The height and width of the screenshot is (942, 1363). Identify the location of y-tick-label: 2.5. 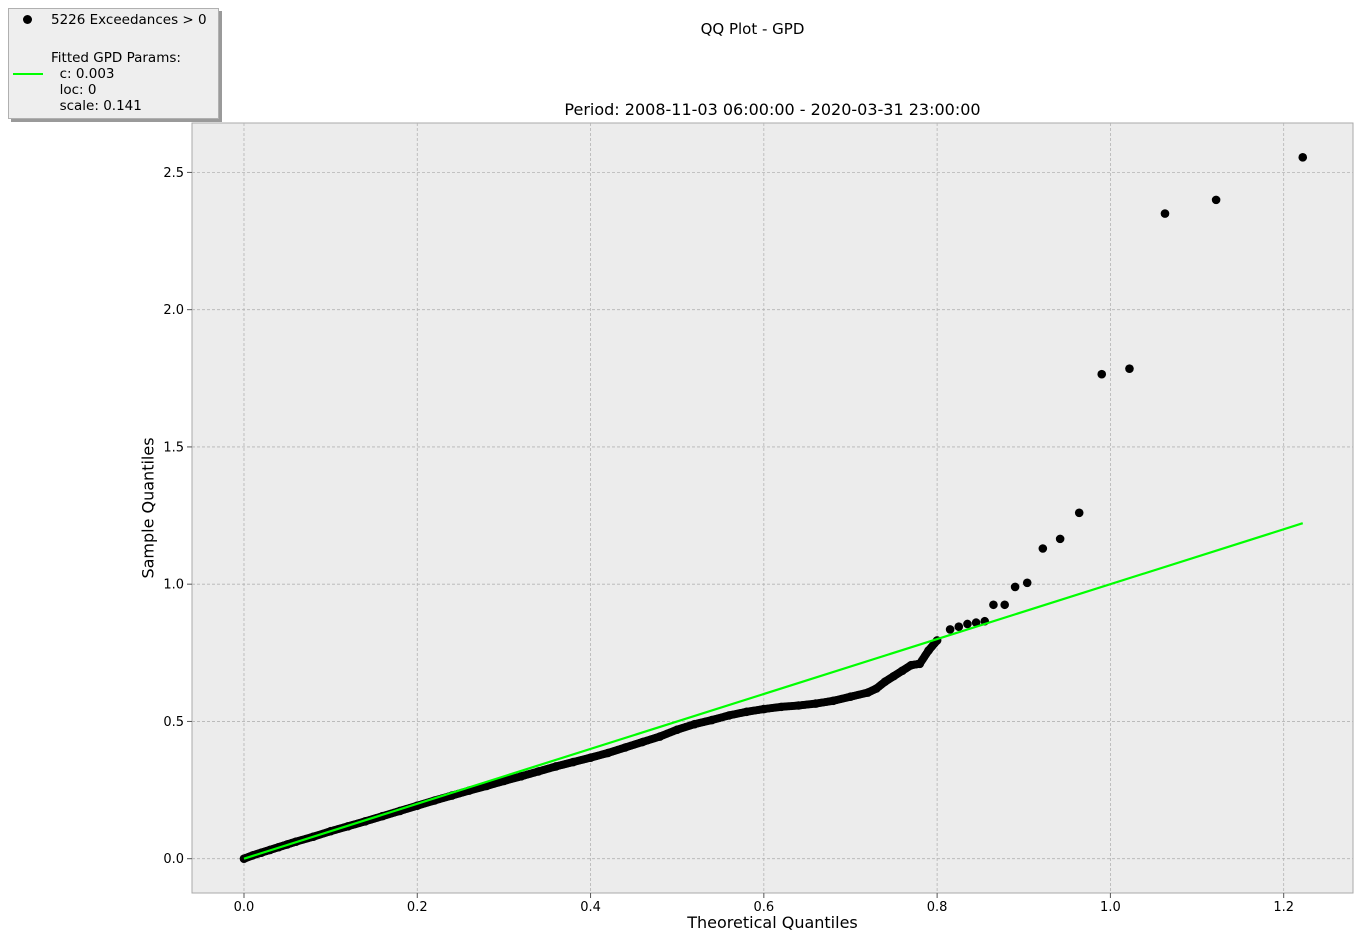
(173, 173).